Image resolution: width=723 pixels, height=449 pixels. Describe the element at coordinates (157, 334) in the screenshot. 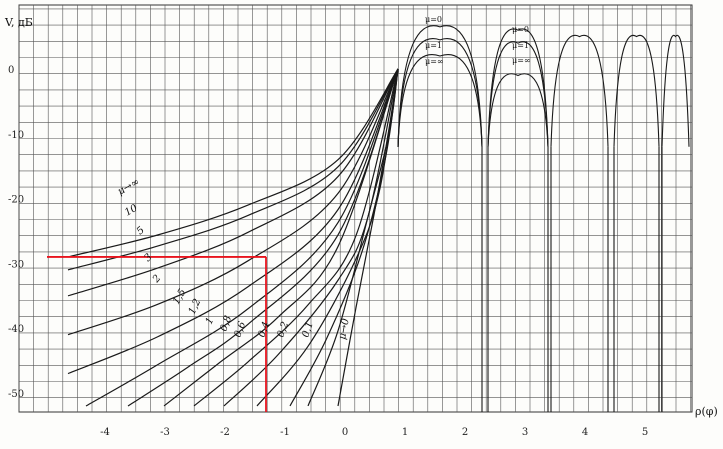

I see `highlight-lines` at that location.